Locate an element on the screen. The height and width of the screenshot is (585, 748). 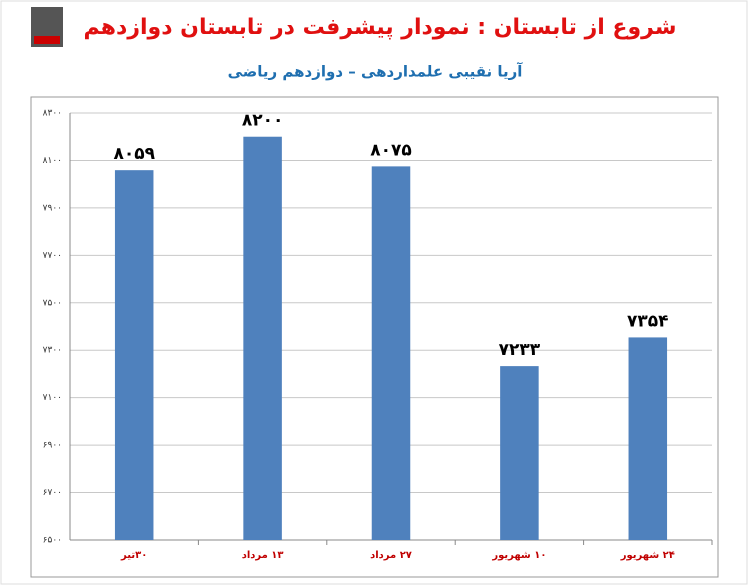
value-label: ۷۳۵۴ is located at coordinates (648, 321).